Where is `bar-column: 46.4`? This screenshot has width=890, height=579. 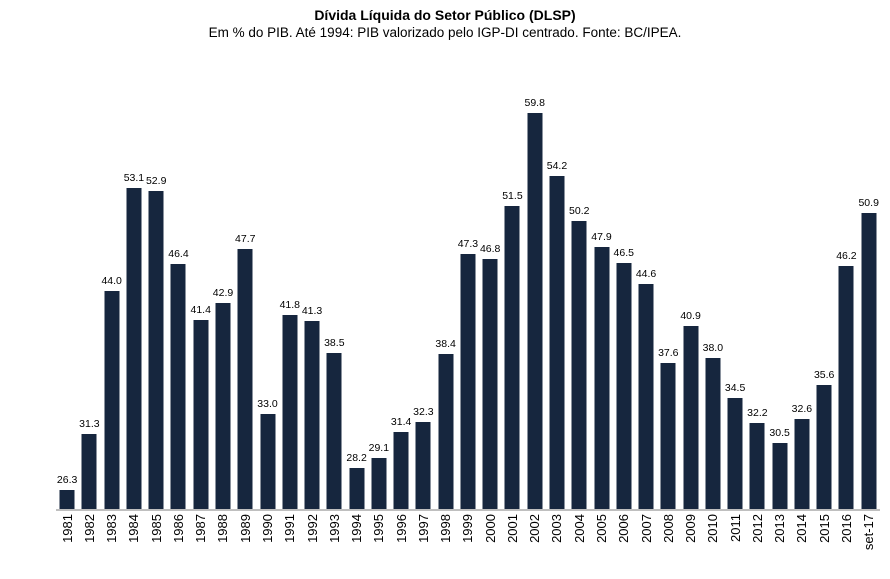
bar-column: 46.4 is located at coordinates (178, 290).